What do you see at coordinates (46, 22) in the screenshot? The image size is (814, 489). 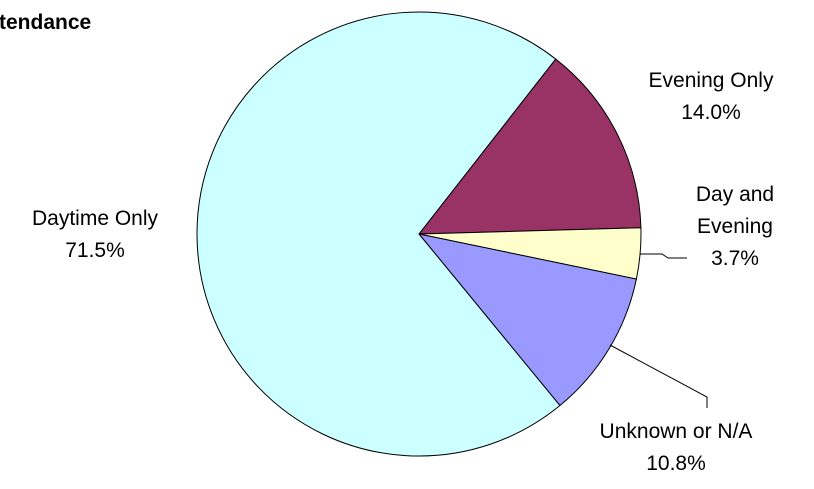 I see `chart-title: ttendance` at bounding box center [46, 22].